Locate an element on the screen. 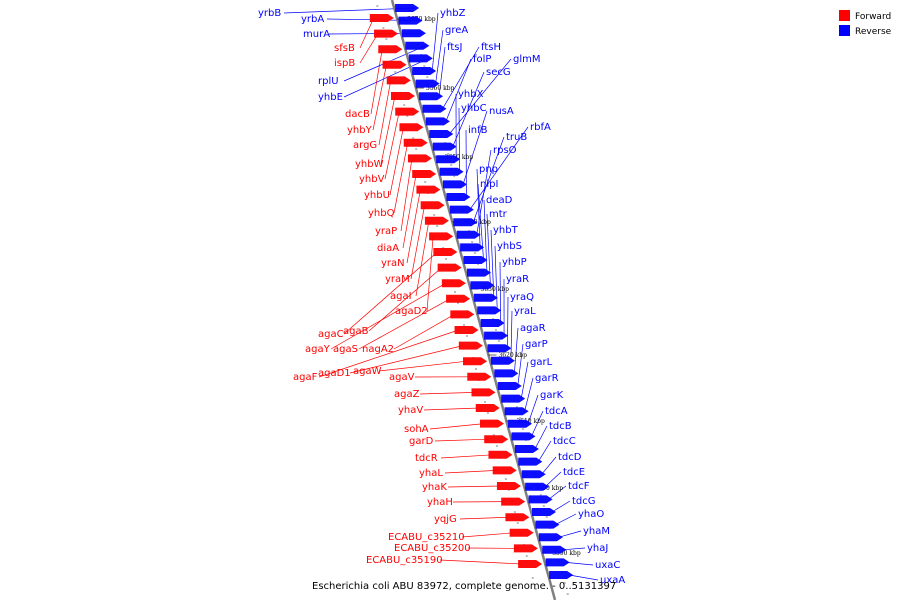  gene-label-ispb: ispB is located at coordinates (344, 63).